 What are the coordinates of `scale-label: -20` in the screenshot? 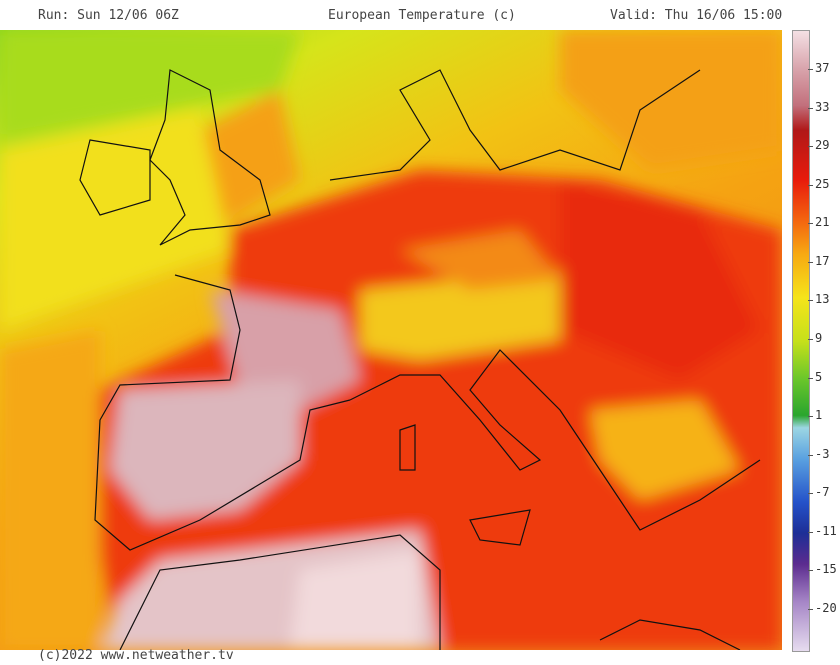 It's located at (826, 608).